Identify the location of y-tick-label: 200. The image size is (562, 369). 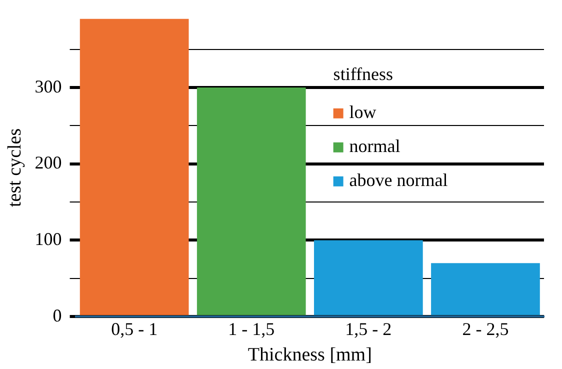
(48, 162).